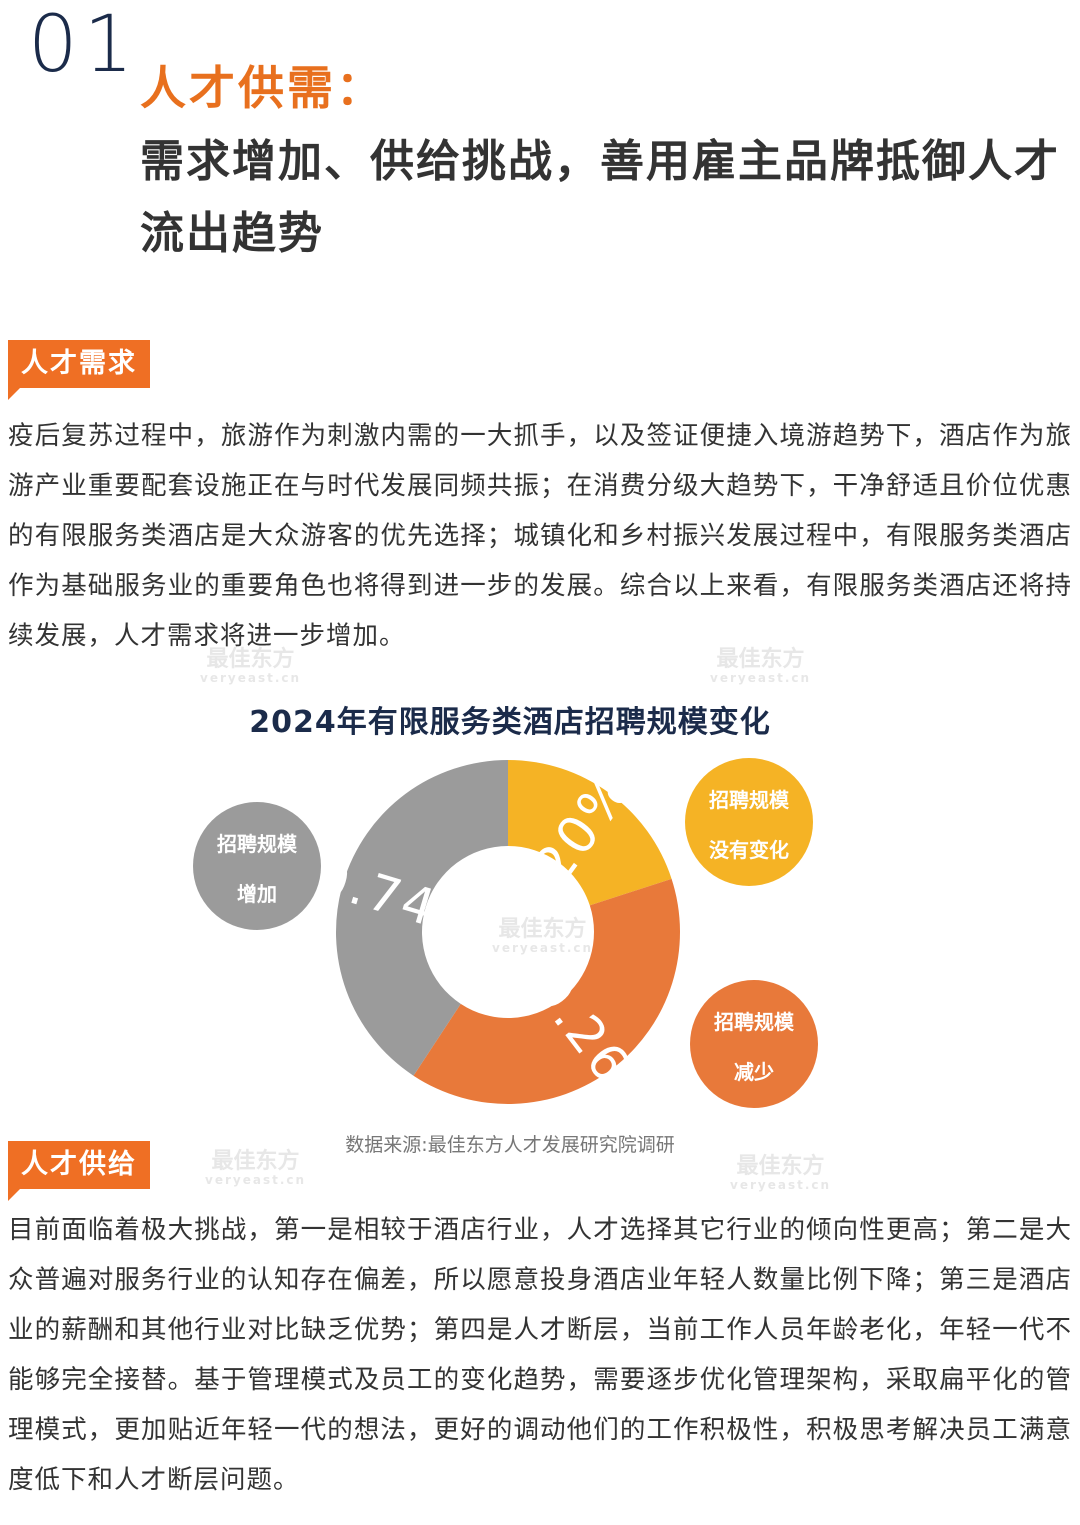 The height and width of the screenshot is (1525, 1080). What do you see at coordinates (510, 1145) in the screenshot?
I see `chart-source: 数据来源:最佳东方人才发展研究院调研` at bounding box center [510, 1145].